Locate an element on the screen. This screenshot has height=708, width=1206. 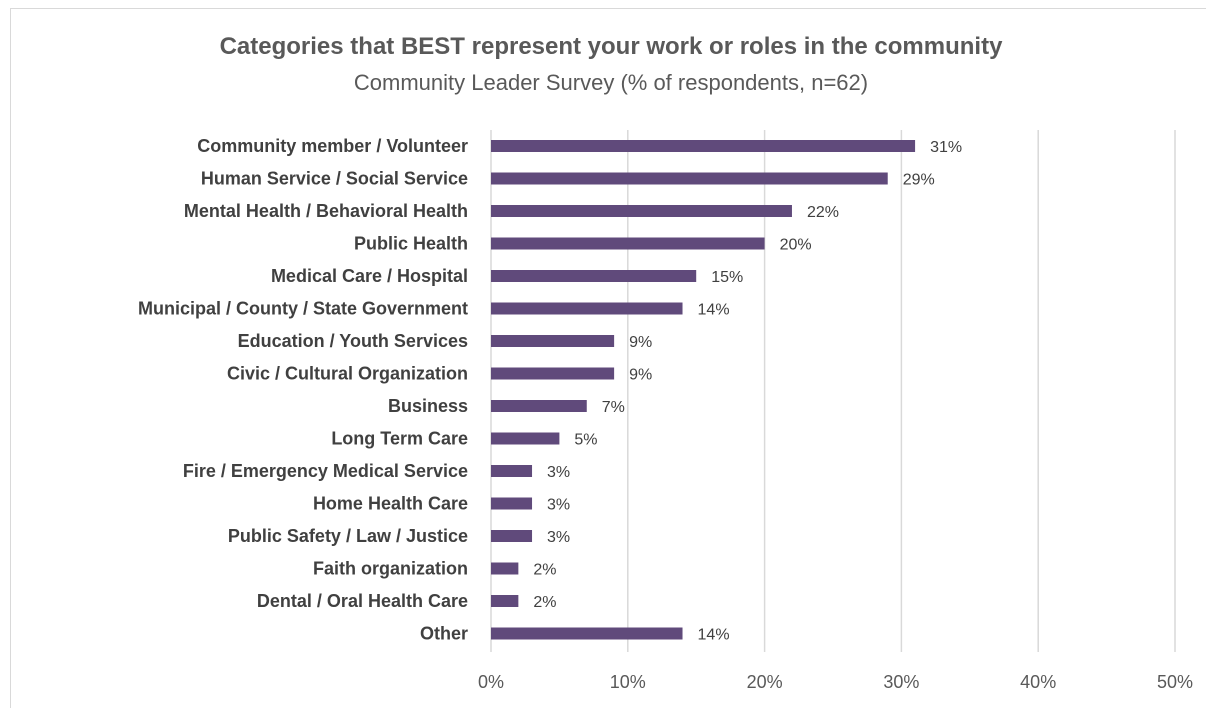
category-label: Mental Health / Behavioral Health is located at coordinates (326, 211).